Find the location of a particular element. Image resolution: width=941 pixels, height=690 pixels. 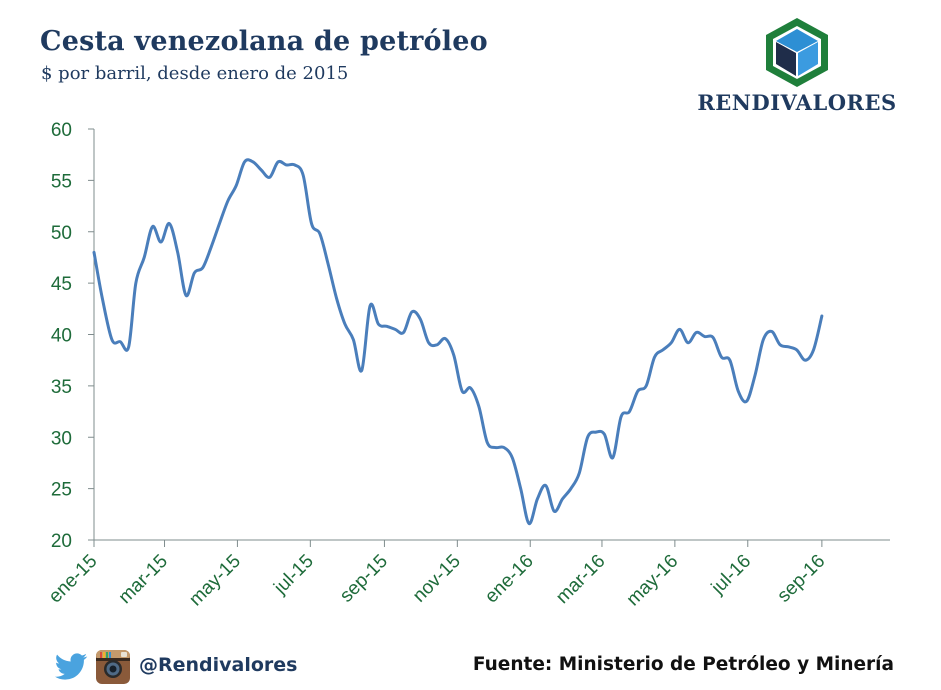

y-tick-label: 30 is located at coordinates (61, 438).